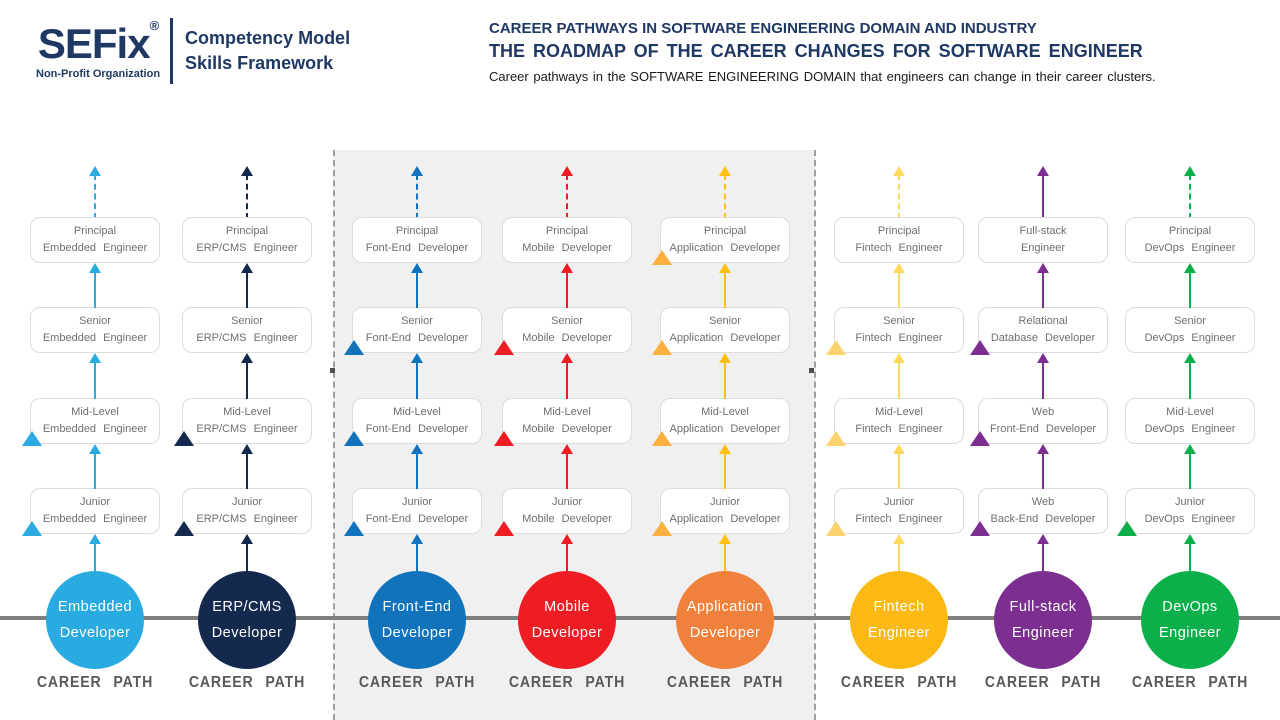  Describe the element at coordinates (1039, 422) in the screenshot. I see `level-box-full-stack-engineer-2: Web Front-End Developer` at that location.